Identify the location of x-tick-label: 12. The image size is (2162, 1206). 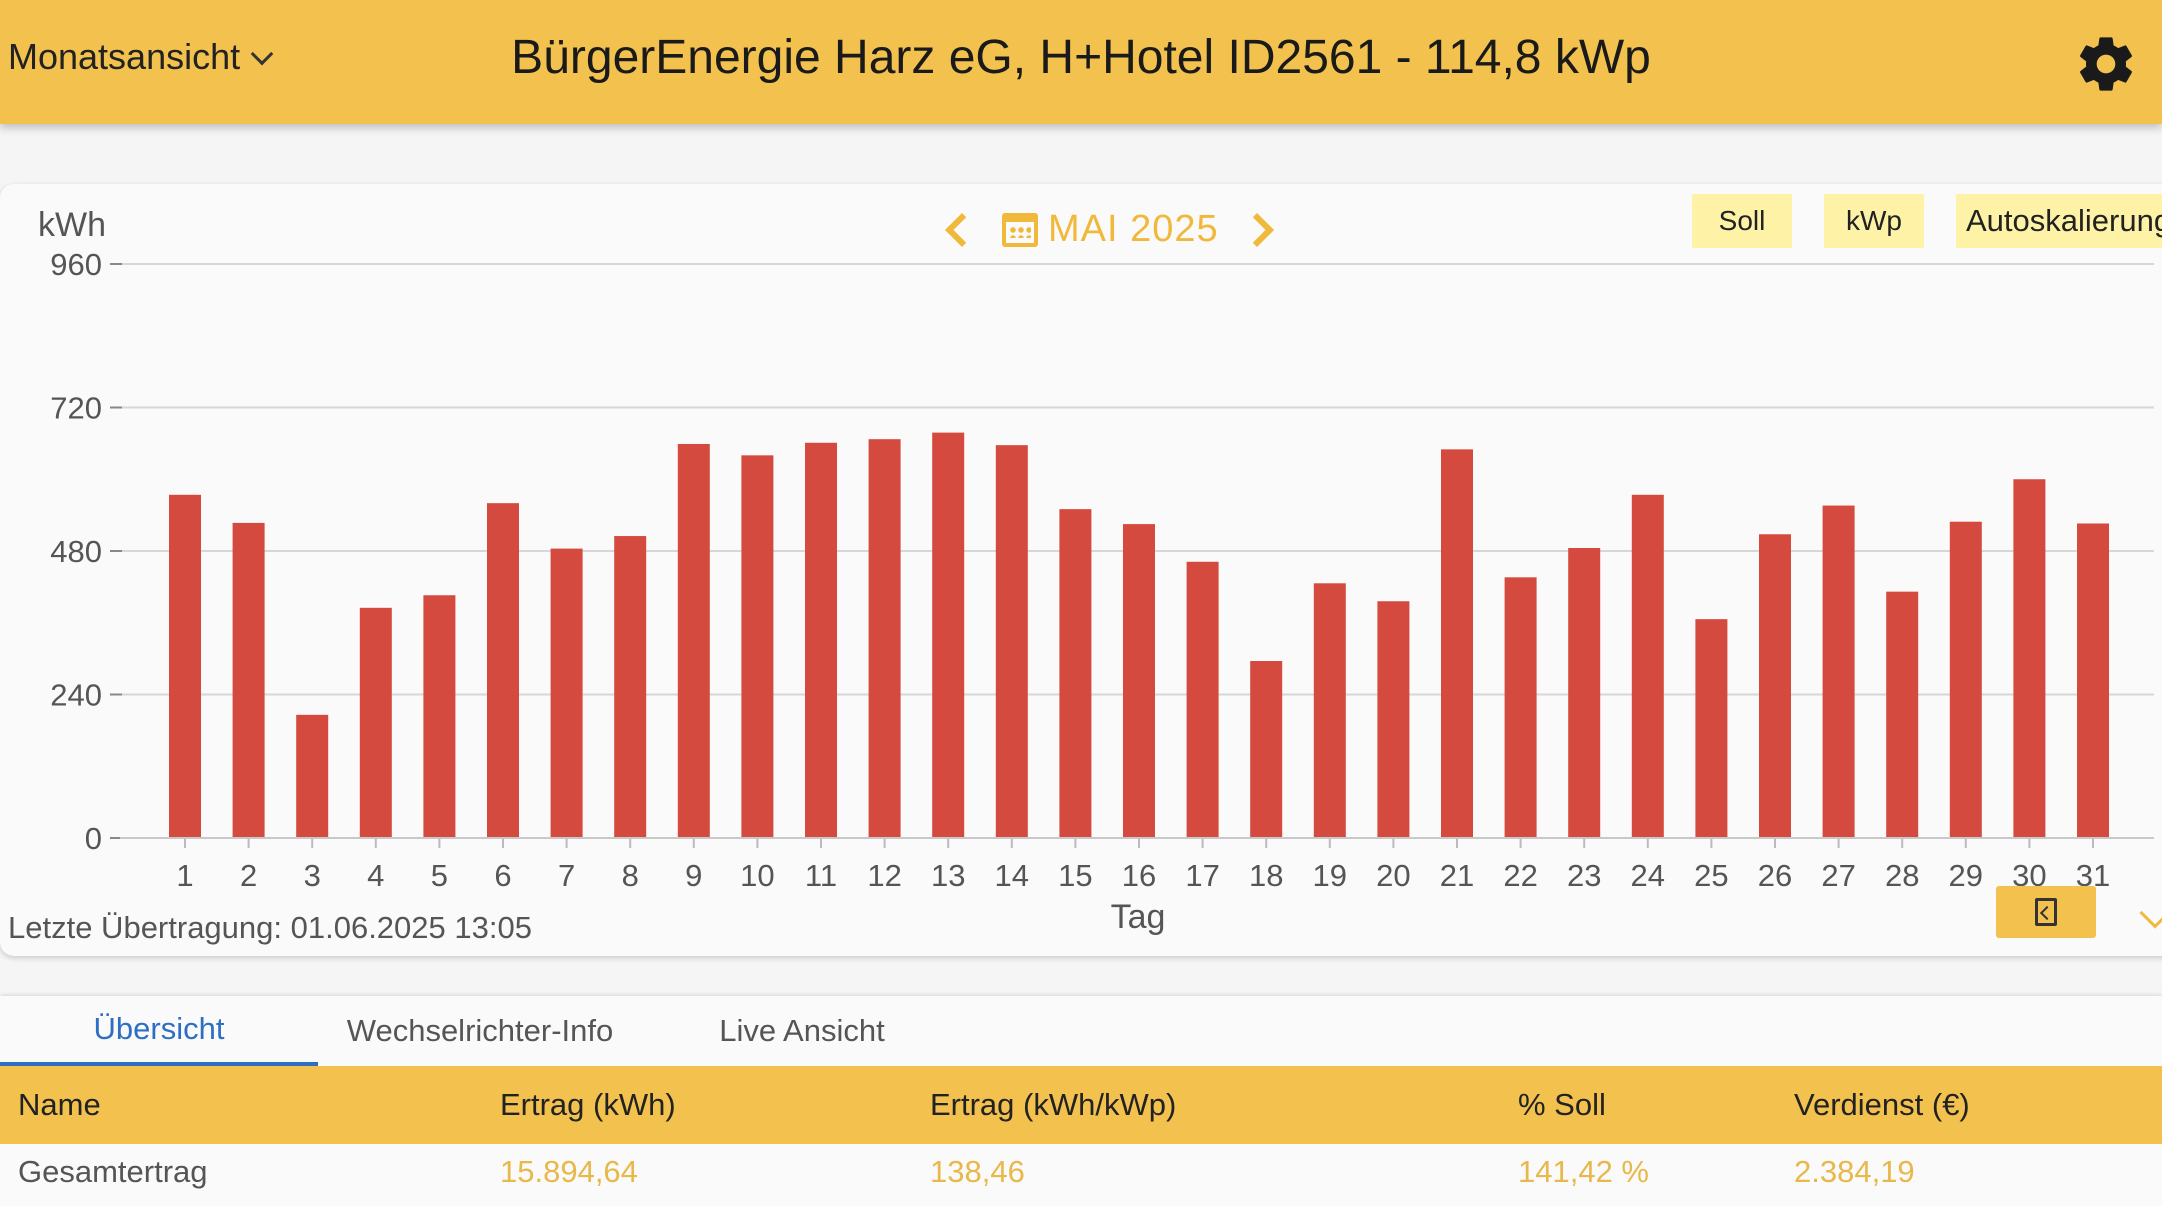
(884, 875).